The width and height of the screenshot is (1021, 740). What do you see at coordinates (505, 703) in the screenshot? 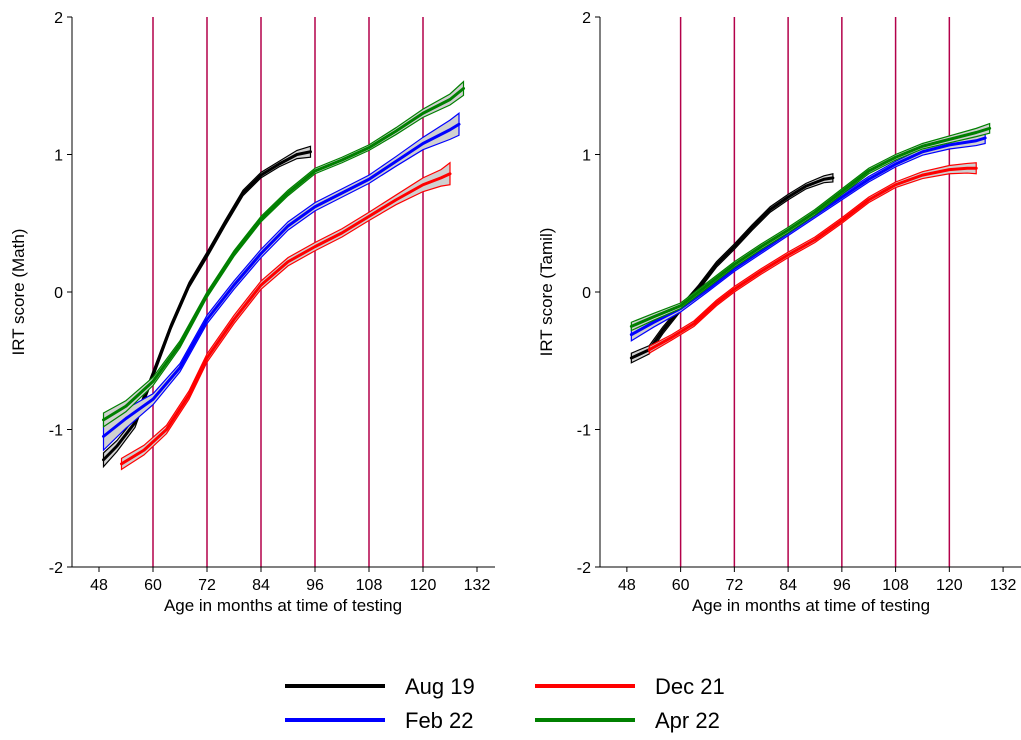
I see `legend: Aug 19 Dec 21 Feb 22 Apr 22` at bounding box center [505, 703].